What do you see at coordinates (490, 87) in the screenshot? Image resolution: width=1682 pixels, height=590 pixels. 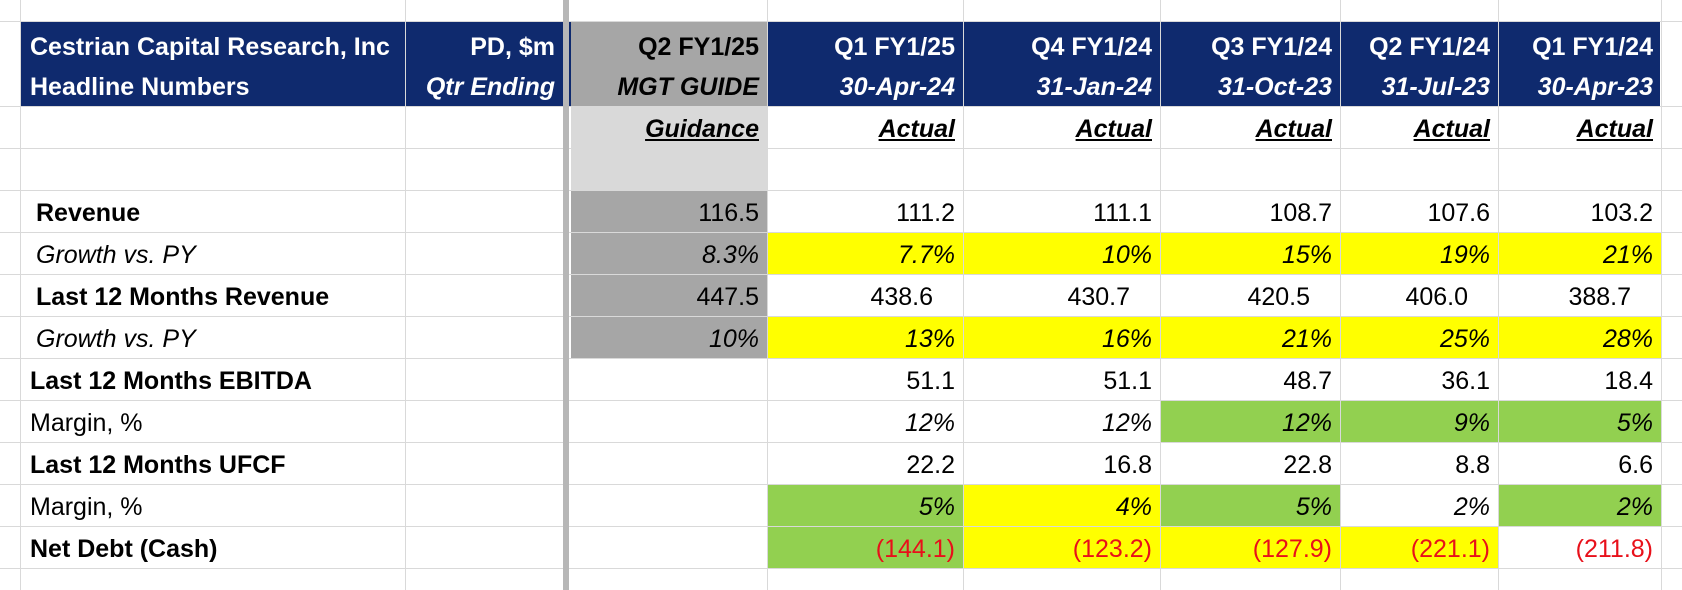 I see `qtr-ending-label: Qtr Ending` at bounding box center [490, 87].